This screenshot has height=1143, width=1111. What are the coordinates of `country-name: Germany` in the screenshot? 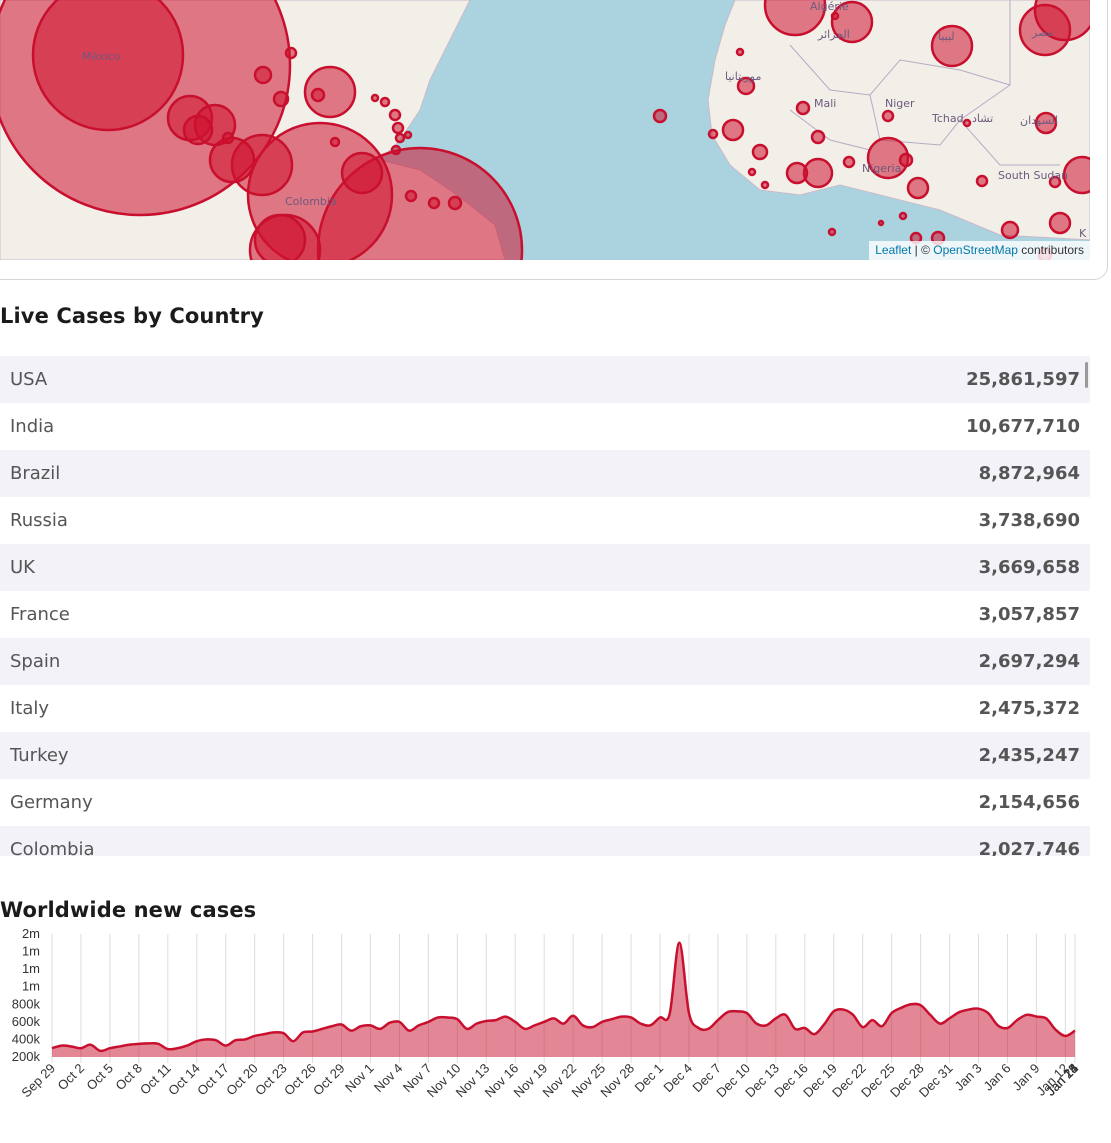 It's located at (51, 802).